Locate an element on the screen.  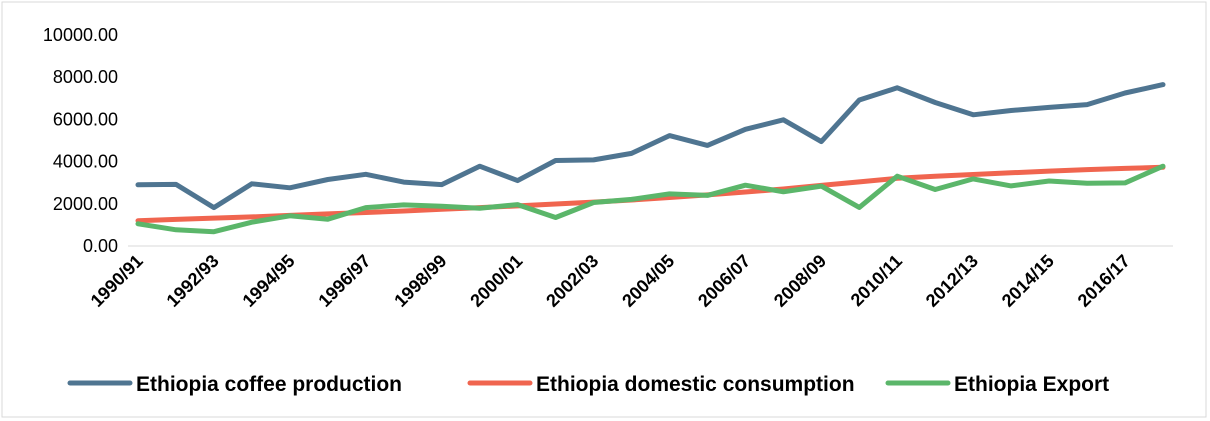
y-tick-label: 10000.00 is located at coordinates (80, 35).